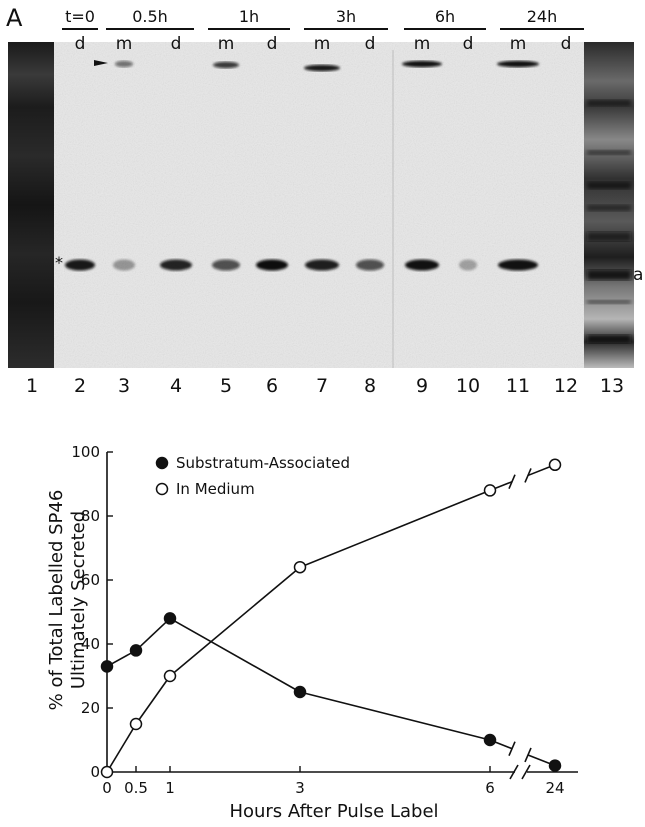 Image resolution: width=645 pixels, height=827 pixels. Describe the element at coordinates (176, 386) in the screenshot. I see `lane-number-4: 4` at that location.